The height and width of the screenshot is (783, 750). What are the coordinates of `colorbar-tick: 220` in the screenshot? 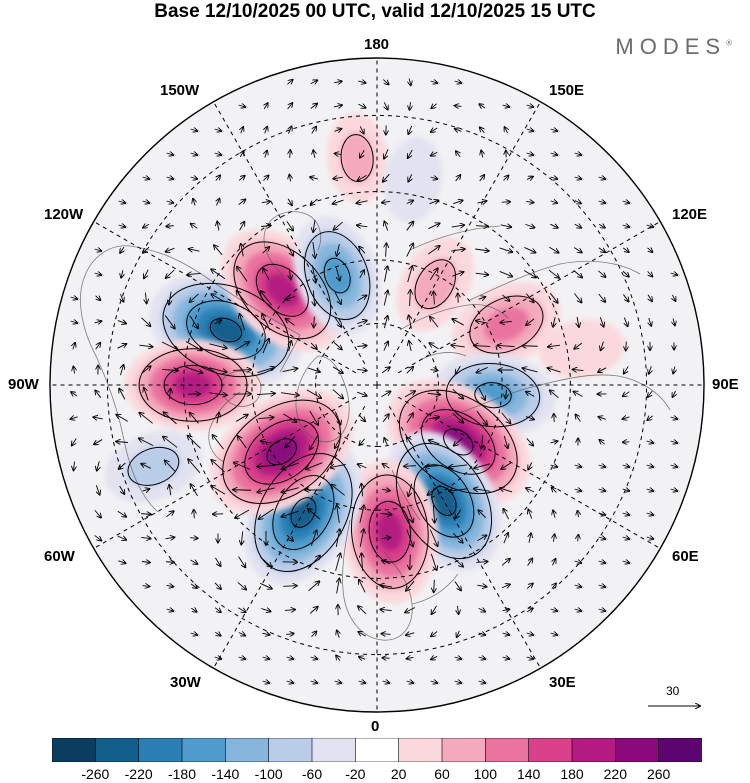 It's located at (615, 774).